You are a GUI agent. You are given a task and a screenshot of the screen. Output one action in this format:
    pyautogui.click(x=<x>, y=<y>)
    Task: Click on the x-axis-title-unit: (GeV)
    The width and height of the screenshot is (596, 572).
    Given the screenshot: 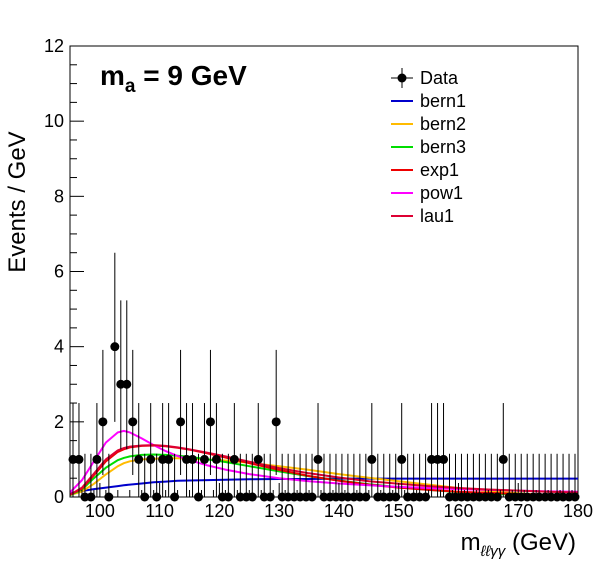 What is the action you would take?
    pyautogui.click(x=544, y=542)
    